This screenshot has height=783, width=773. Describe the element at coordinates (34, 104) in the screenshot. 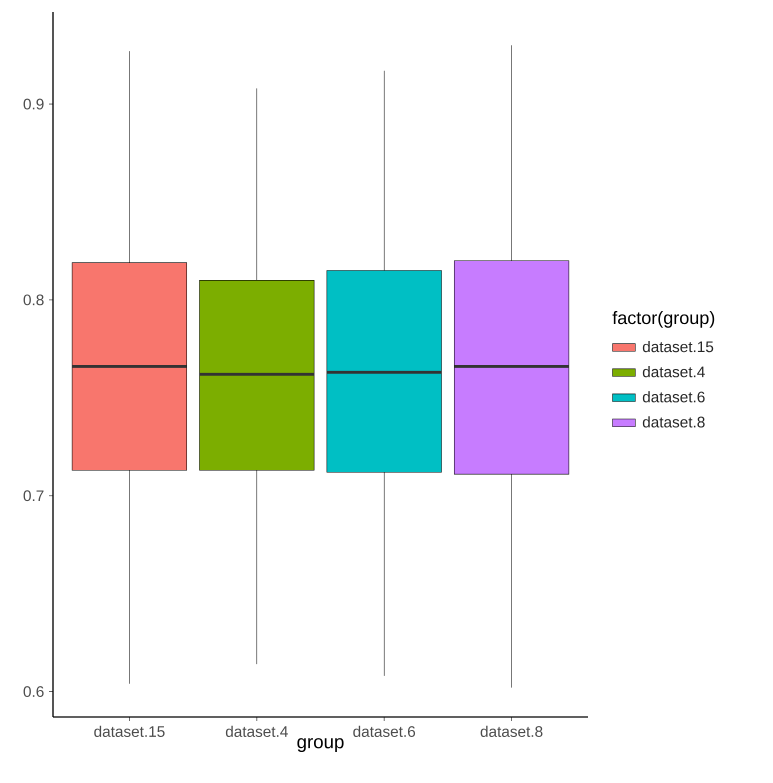

I see `y-tick-label: 0.9` at that location.